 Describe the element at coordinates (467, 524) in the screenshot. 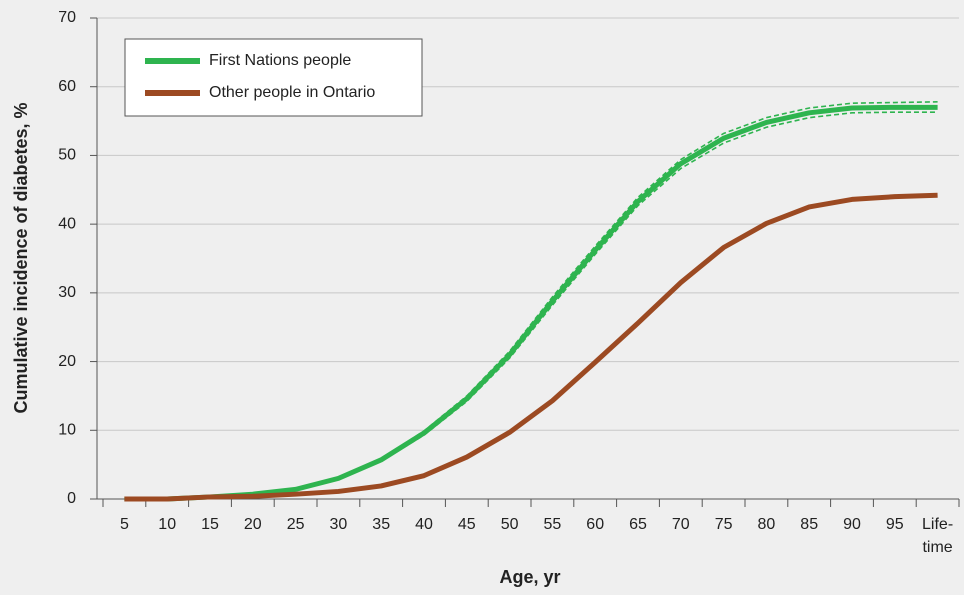

I see `x-tick-label: 45` at that location.